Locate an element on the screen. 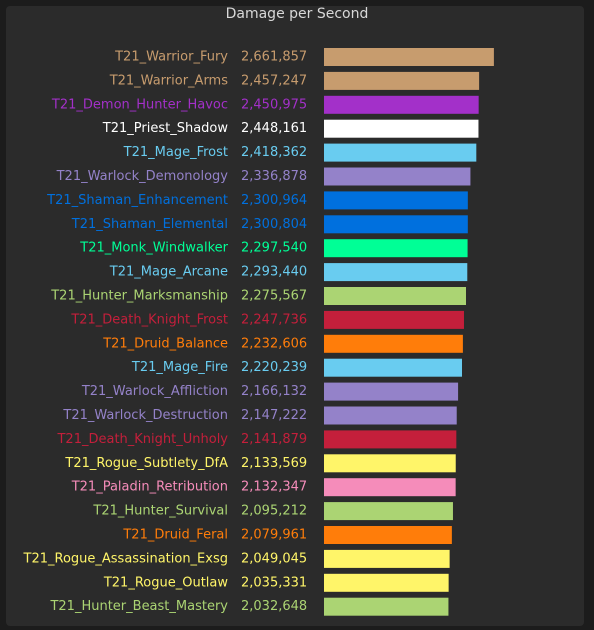 This screenshot has width=594, height=630. category-label: T21_Death_Knight_Unholy is located at coordinates (142, 439).